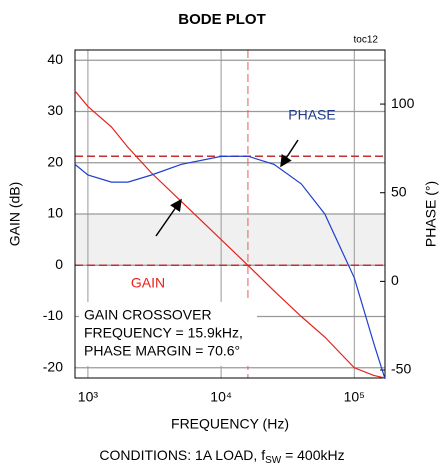 This screenshot has width=444, height=473. Describe the element at coordinates (59, 264) in the screenshot. I see `y-tick-label: 0` at that location.